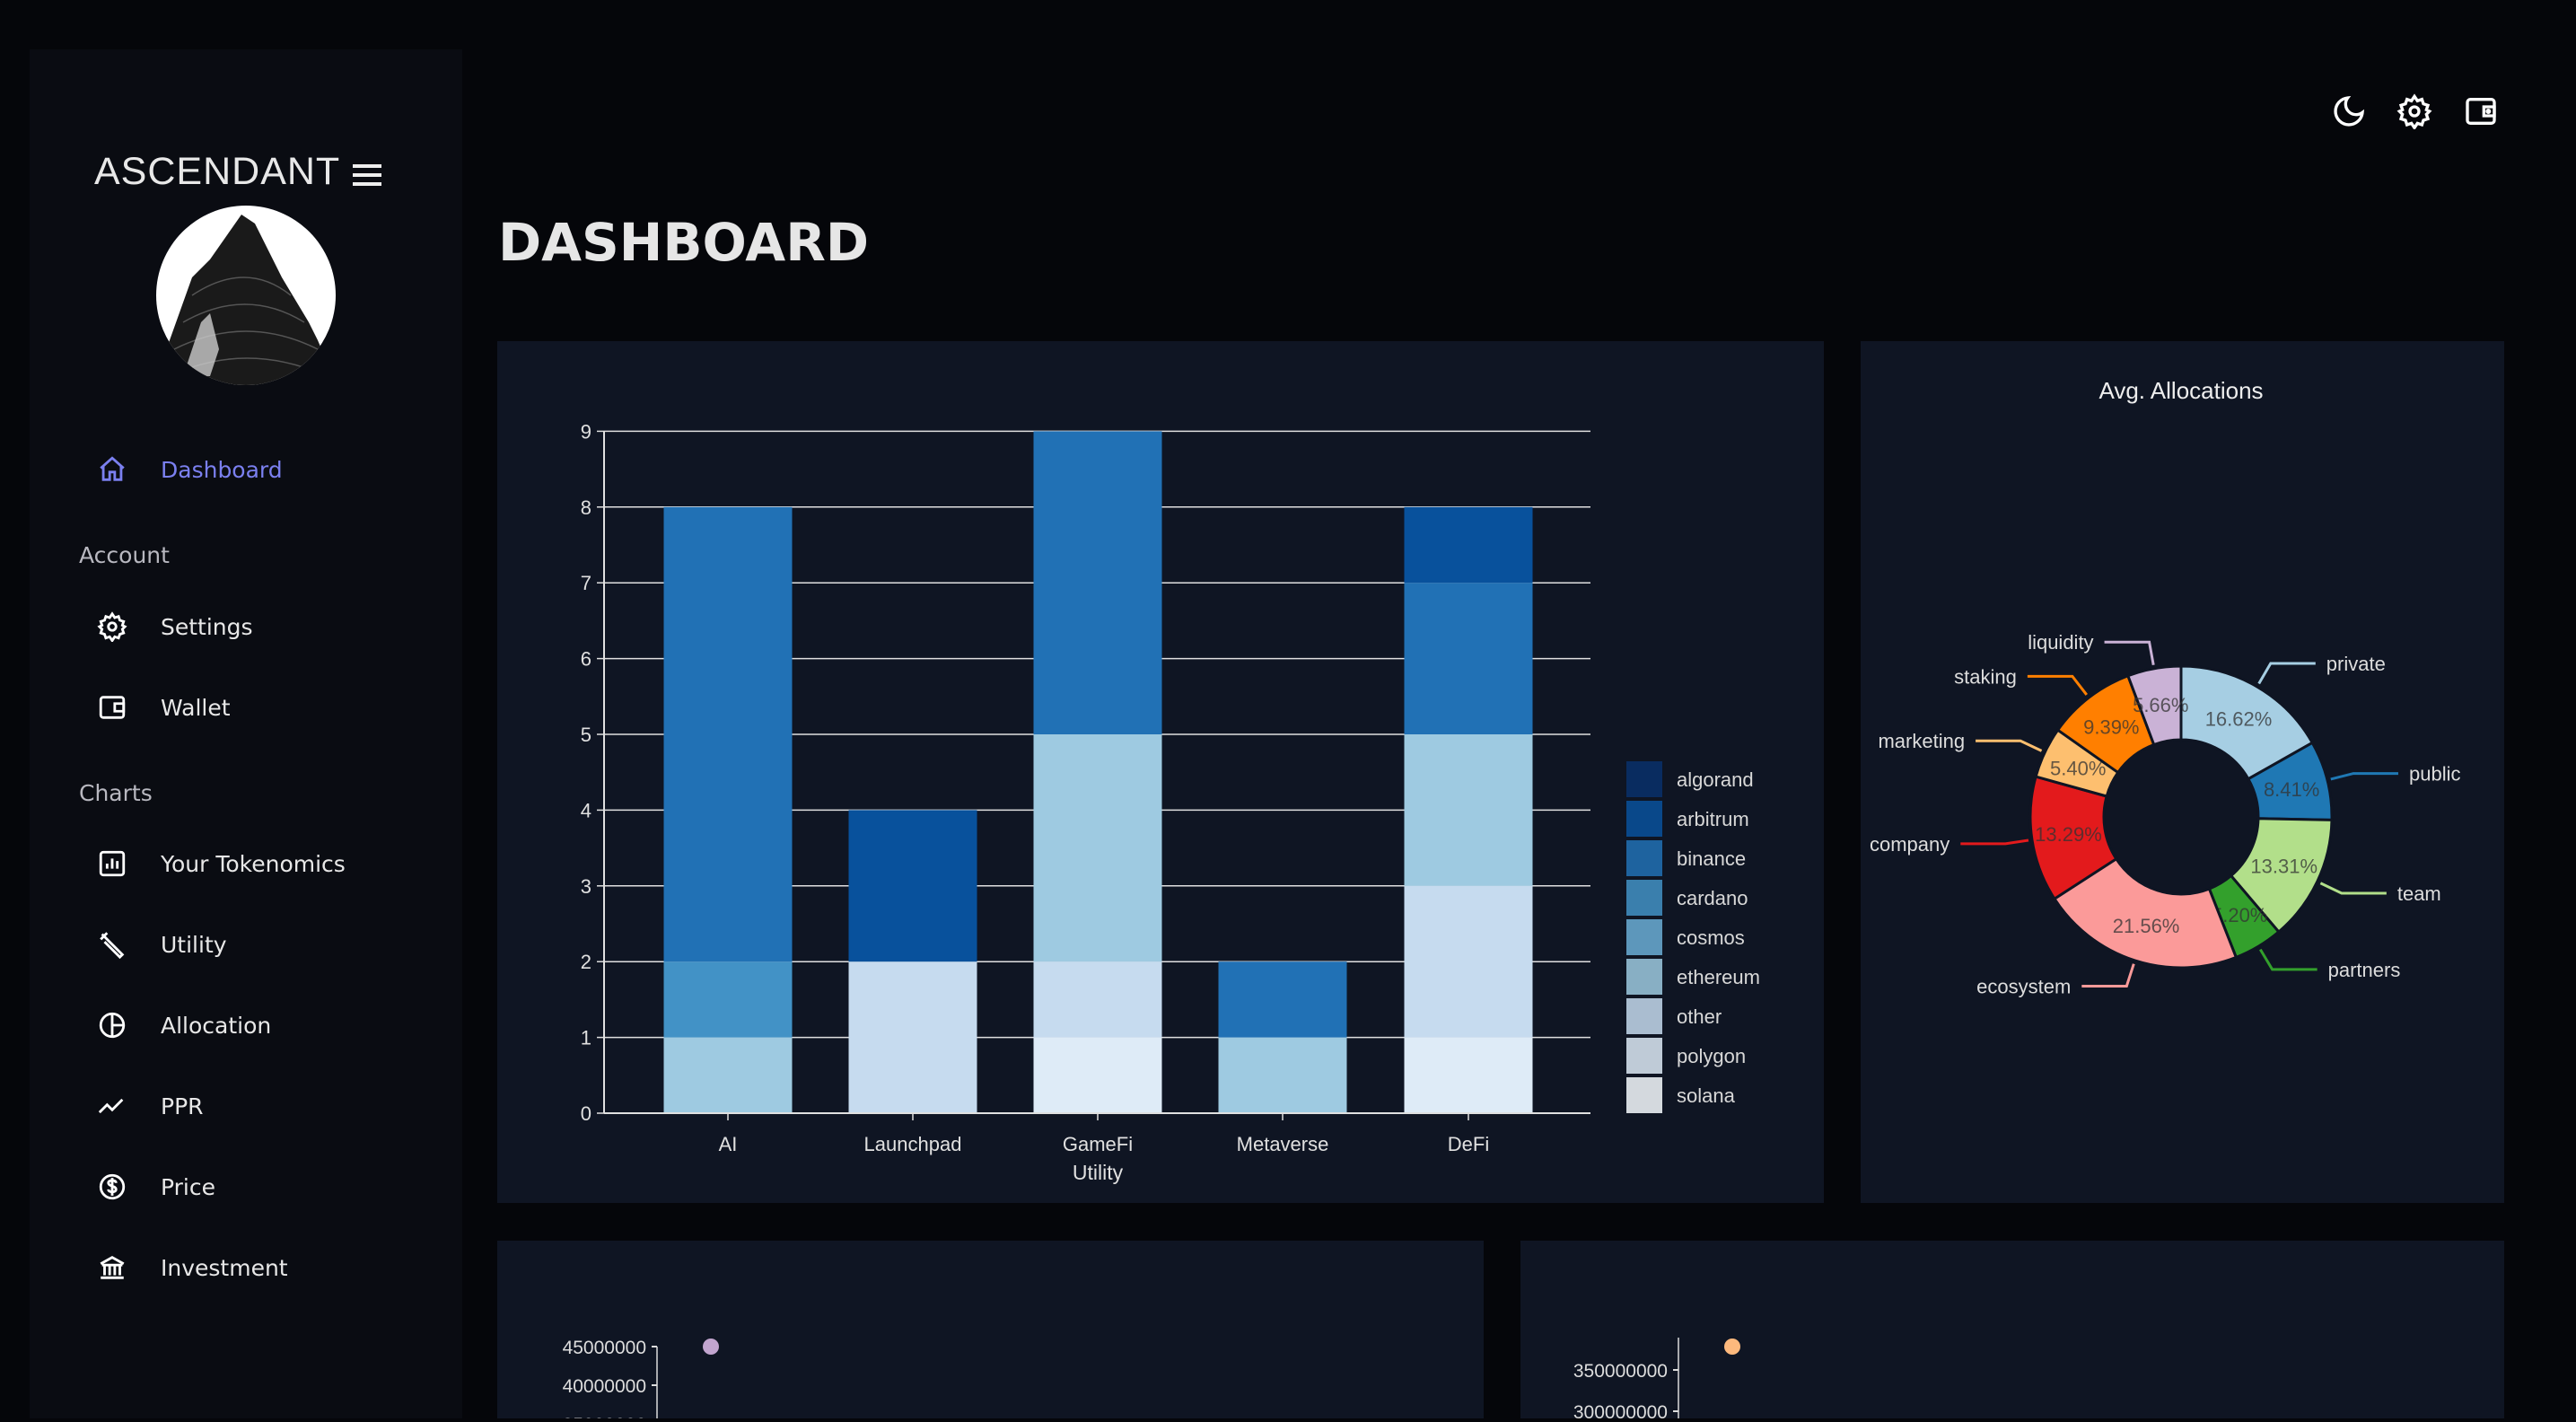 The height and width of the screenshot is (1422, 2576). What do you see at coordinates (586, 659) in the screenshot?
I see `y-tick-label: 6` at bounding box center [586, 659].